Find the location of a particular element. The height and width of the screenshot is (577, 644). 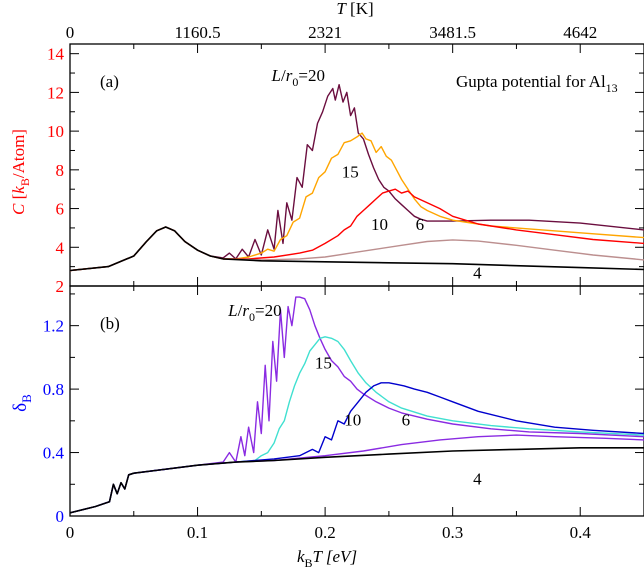

bottom-xtick-label: 0.1 is located at coordinates (197, 532).